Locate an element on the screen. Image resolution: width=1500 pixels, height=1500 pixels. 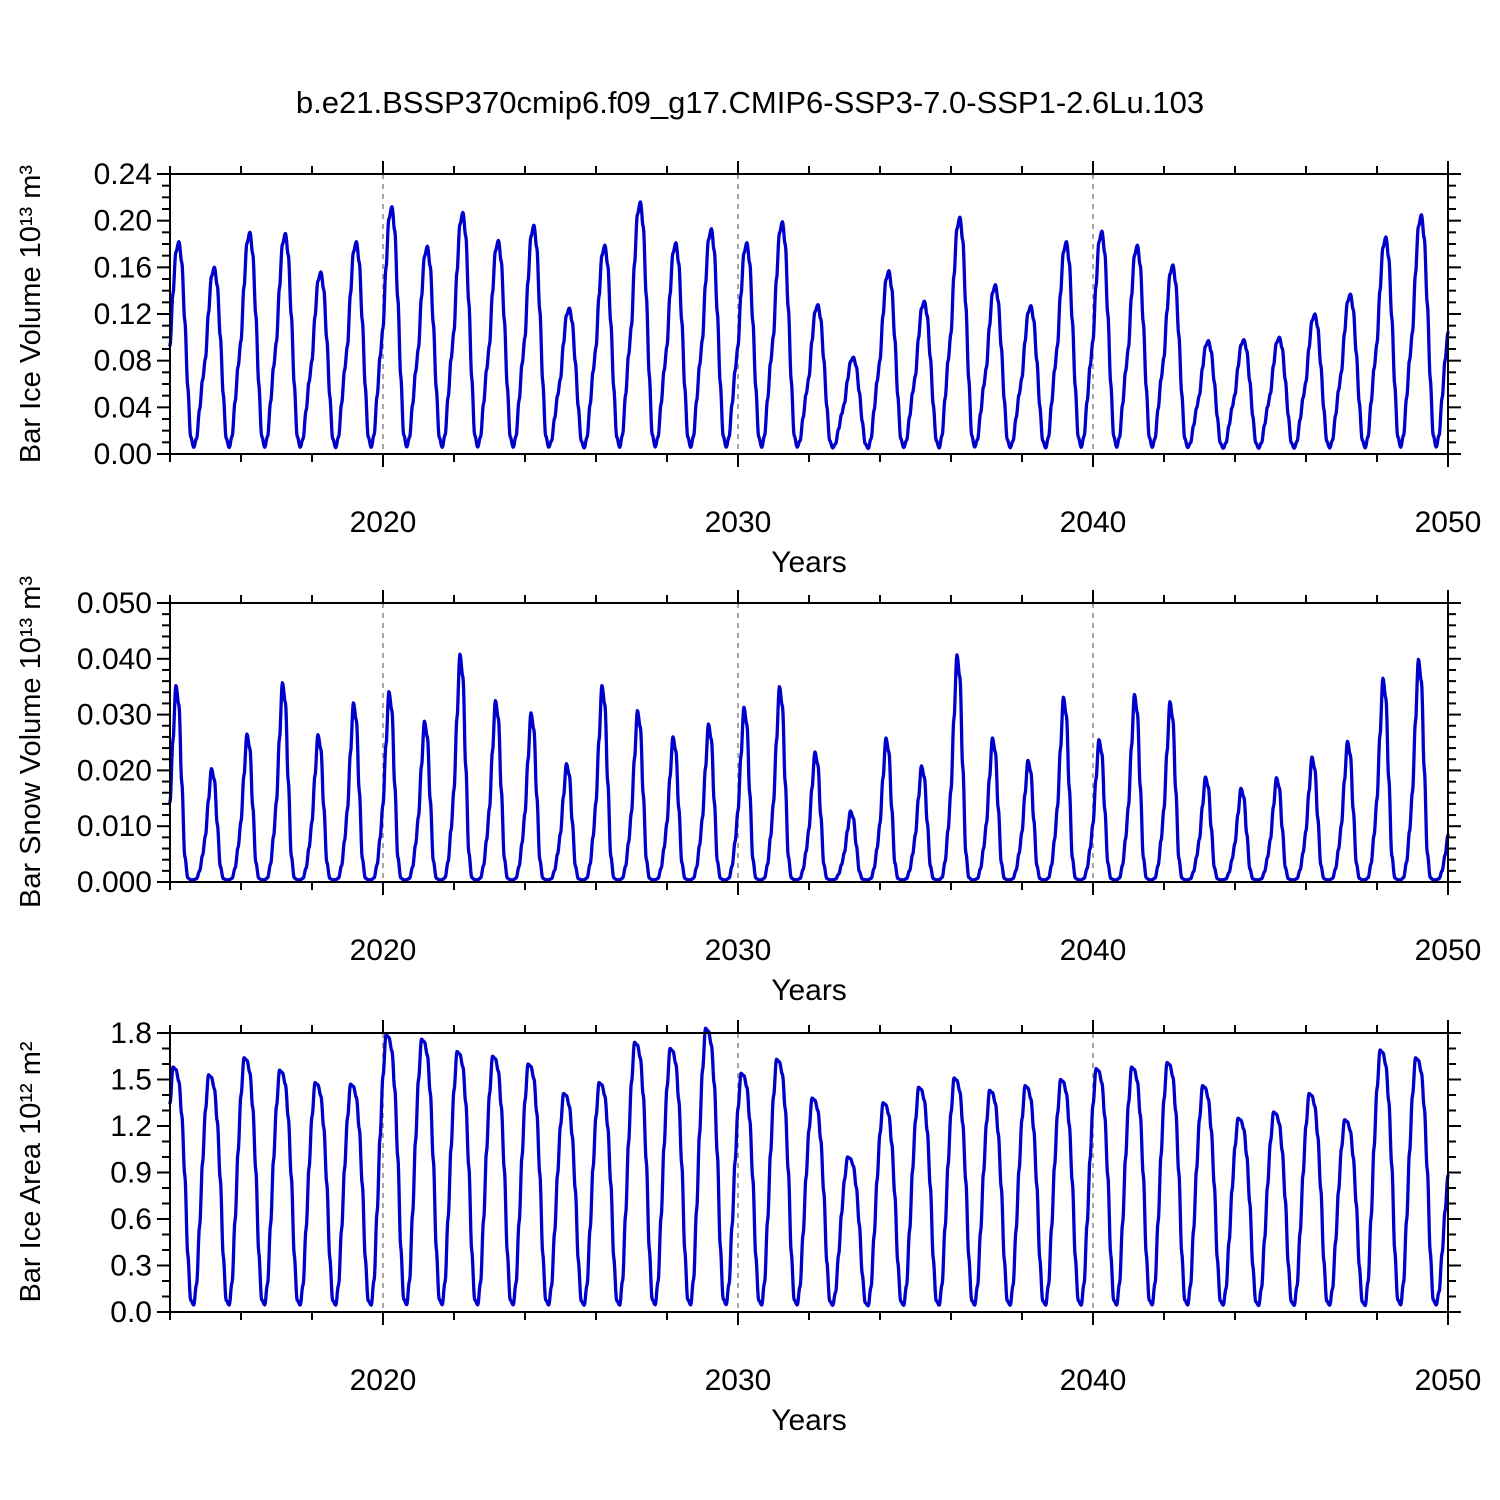
y-tick-label: 1.8 is located at coordinates (131, 1033).